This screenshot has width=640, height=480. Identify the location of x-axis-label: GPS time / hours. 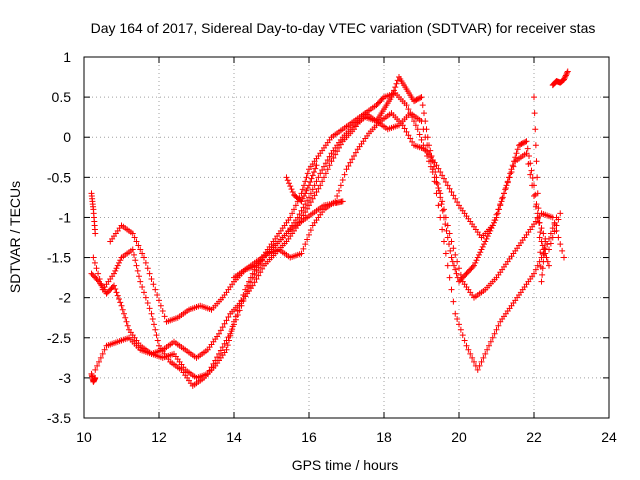
(345, 465).